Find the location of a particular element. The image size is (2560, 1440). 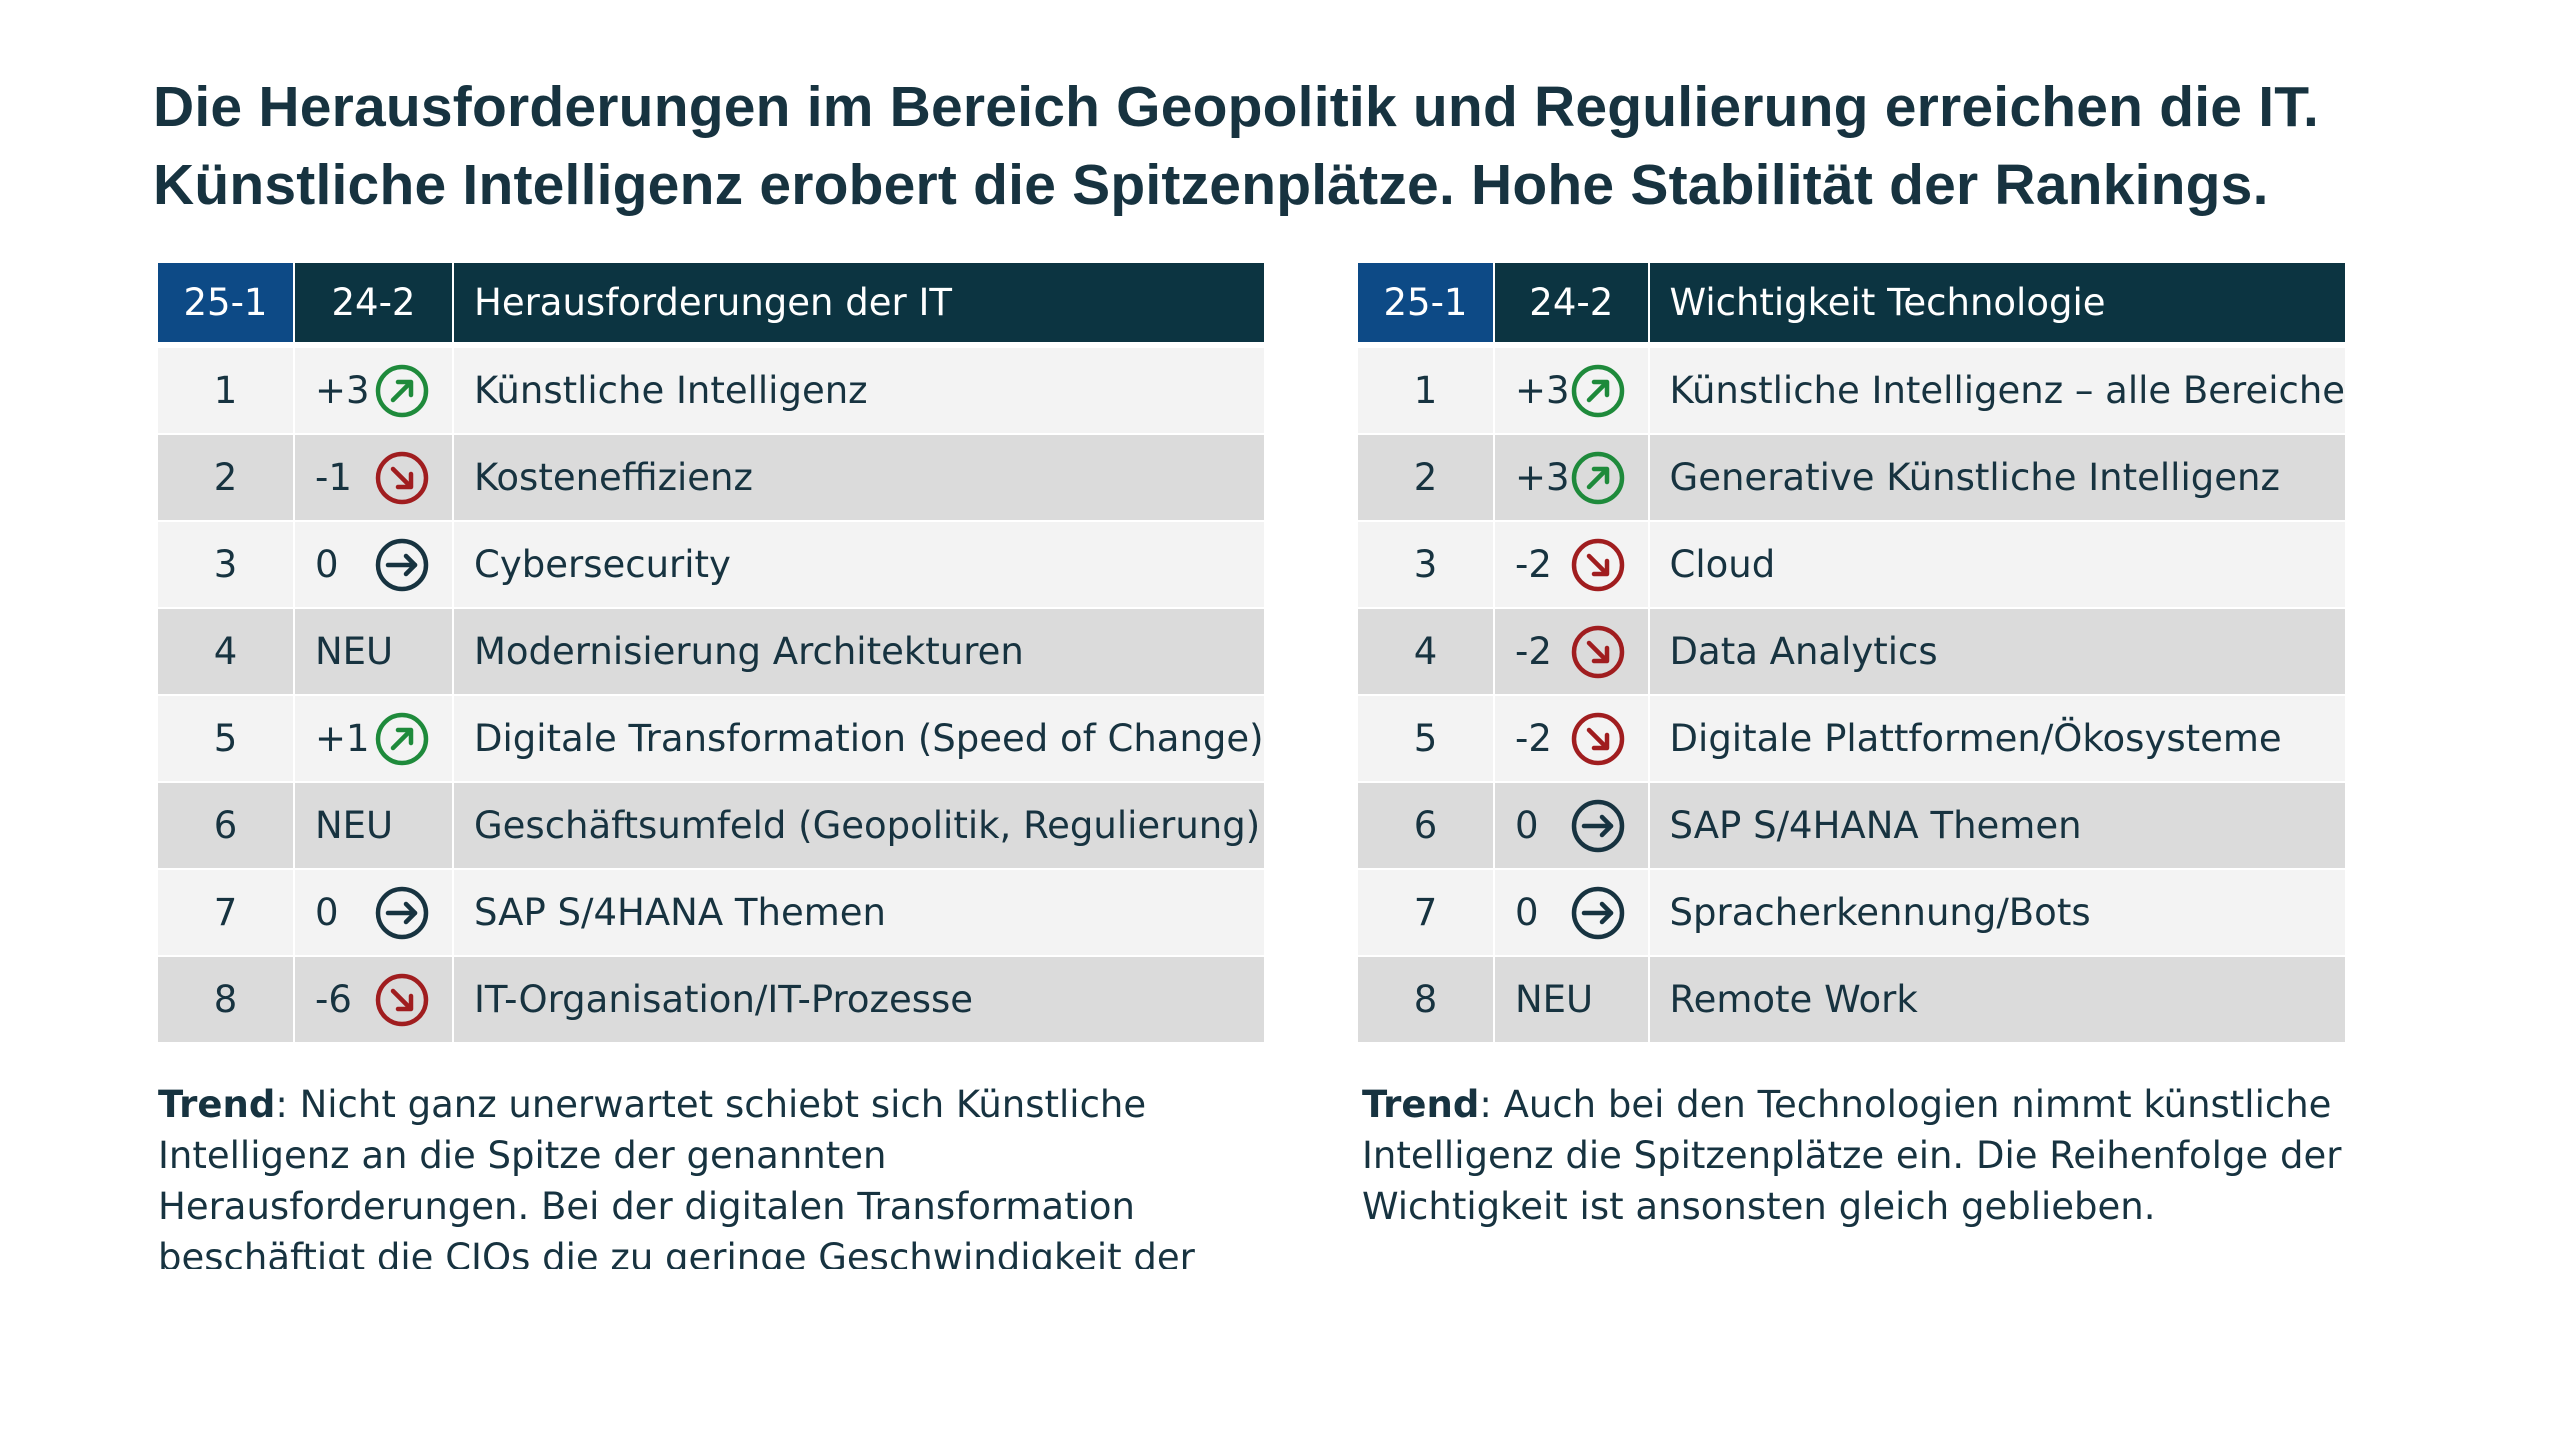

table-row: 1 +3 Künstliche Intelligenz is located at coordinates (711, 391).